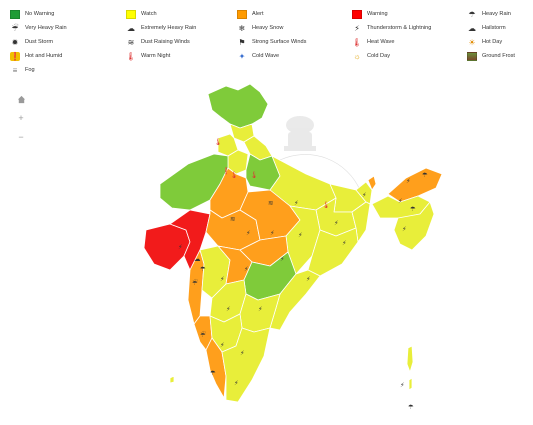 The height and width of the screenshot is (425, 533). Describe the element at coordinates (39, 42) in the screenshot. I see `legend-label: Dust Storm` at that location.